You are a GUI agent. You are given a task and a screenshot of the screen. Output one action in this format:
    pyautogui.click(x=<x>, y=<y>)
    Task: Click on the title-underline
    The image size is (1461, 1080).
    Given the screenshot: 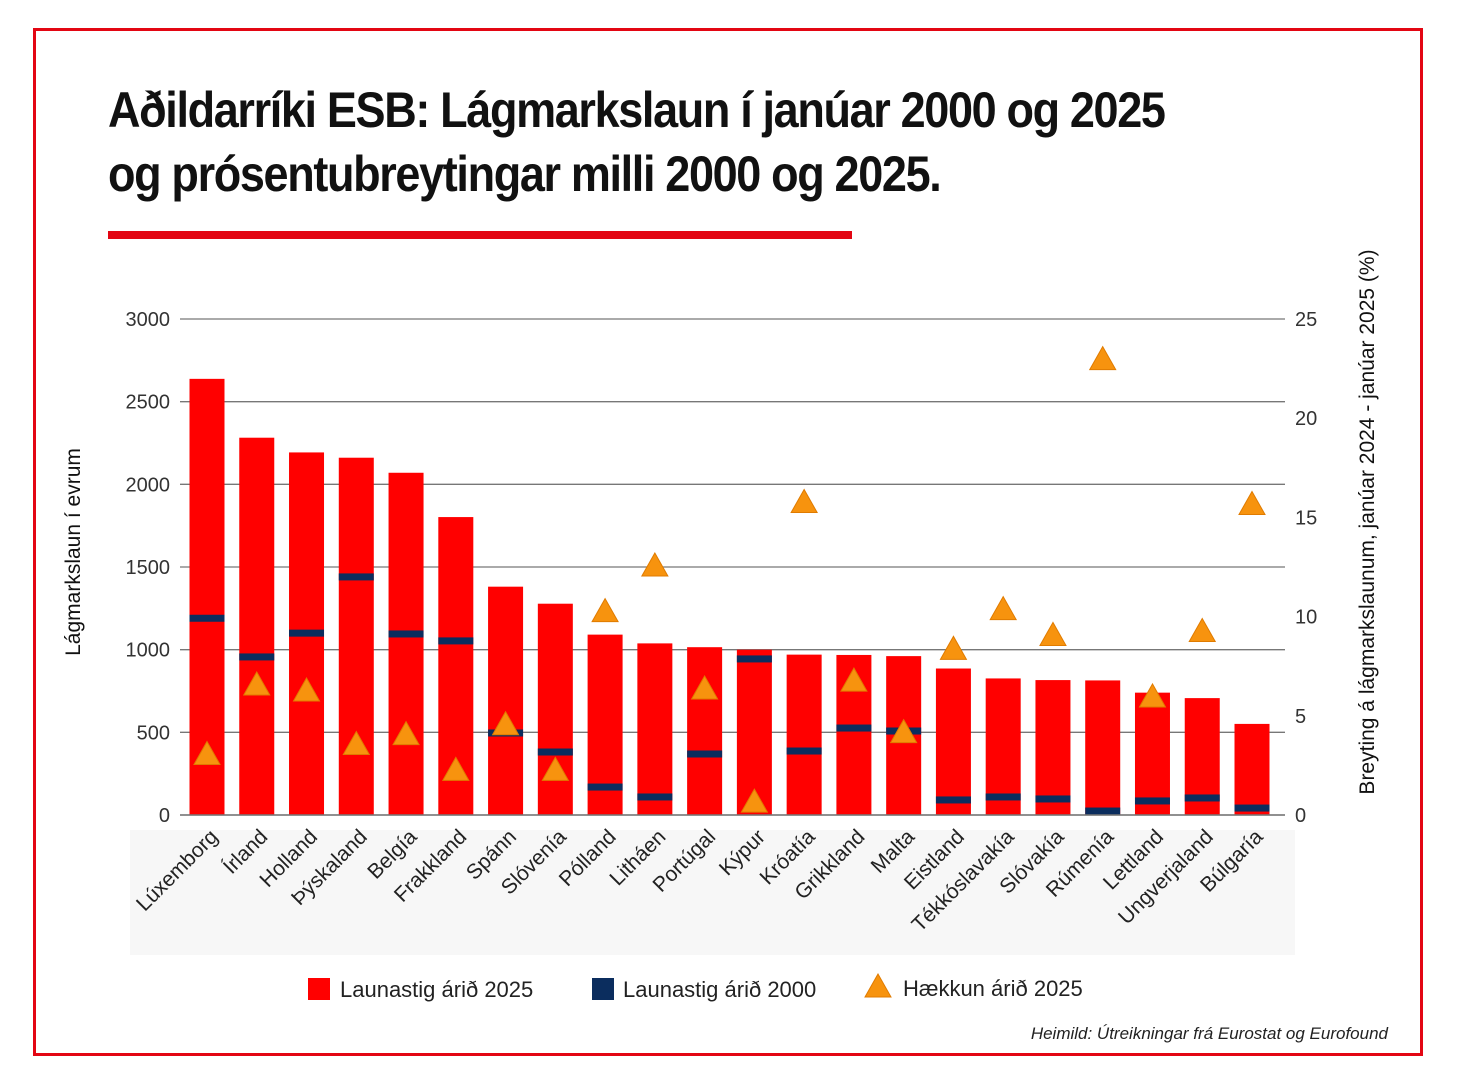 What is the action you would take?
    pyautogui.click(x=480, y=235)
    